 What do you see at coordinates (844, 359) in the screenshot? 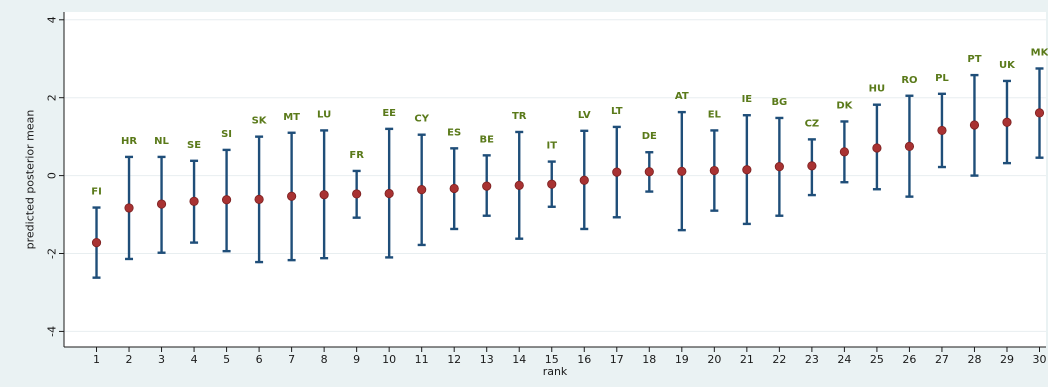
I see `x-tick-label: 24` at bounding box center [844, 359].